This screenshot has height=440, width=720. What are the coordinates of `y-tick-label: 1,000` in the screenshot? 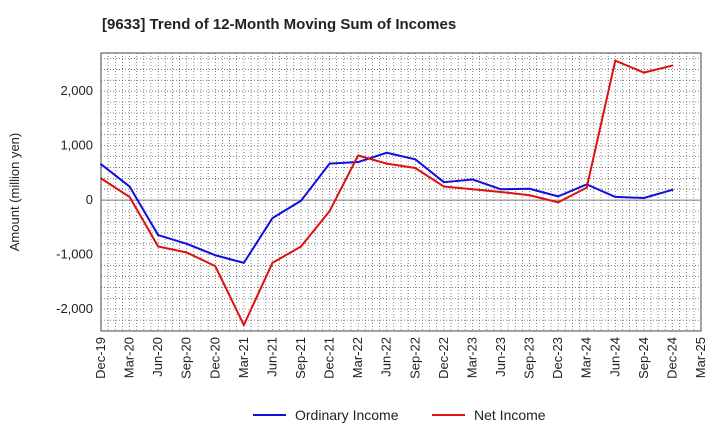 It's located at (76, 145).